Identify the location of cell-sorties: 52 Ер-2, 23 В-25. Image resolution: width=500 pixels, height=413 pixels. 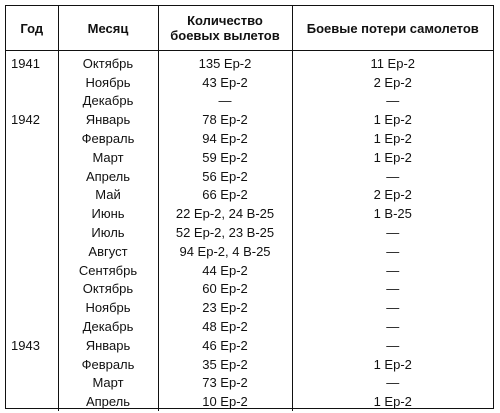
(224, 232).